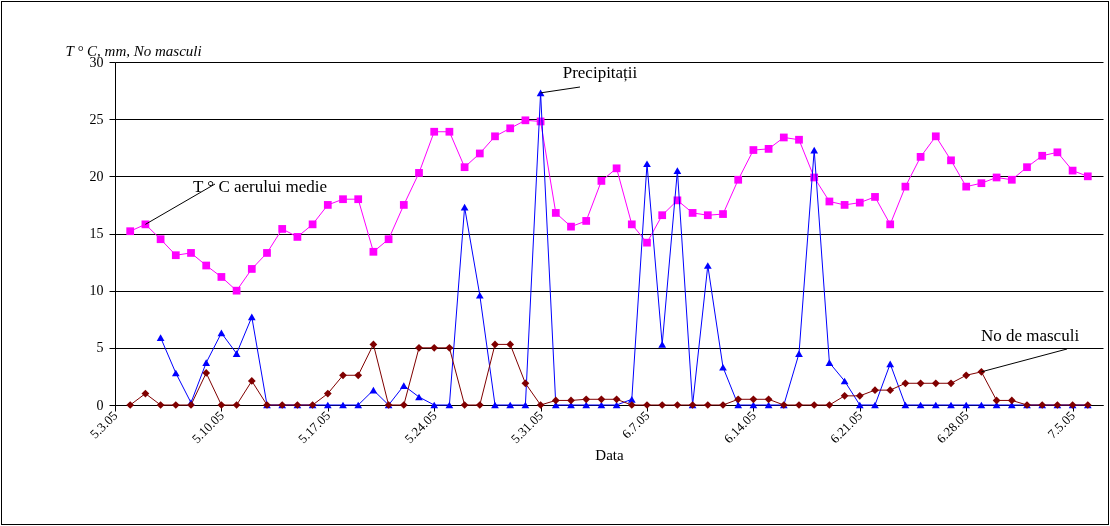 Image resolution: width=1110 pixels, height=526 pixels. What do you see at coordinates (600, 72) in the screenshot?
I see `series-label: Precipitații` at bounding box center [600, 72].